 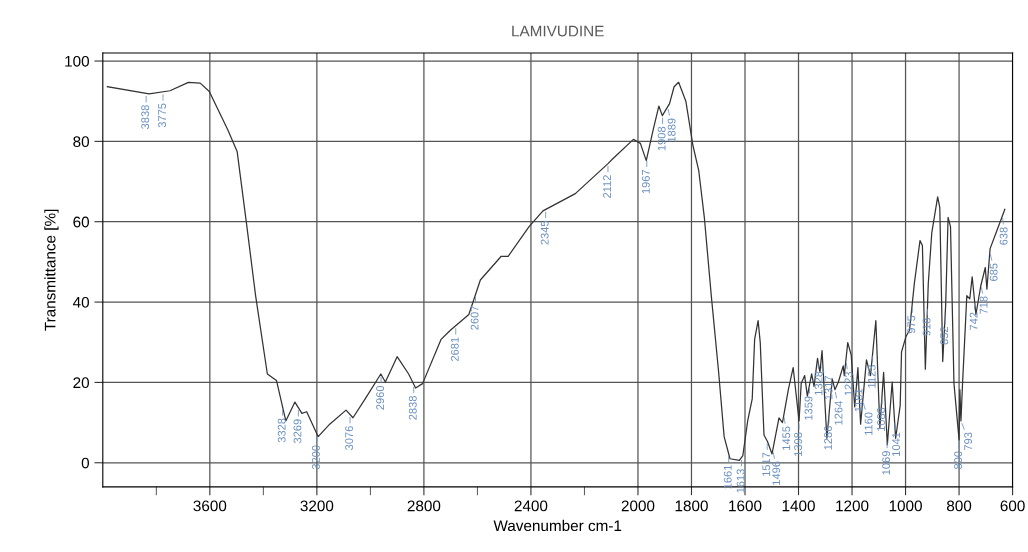 What do you see at coordinates (983, 305) in the screenshot?
I see `annotation: 718` at bounding box center [983, 305].